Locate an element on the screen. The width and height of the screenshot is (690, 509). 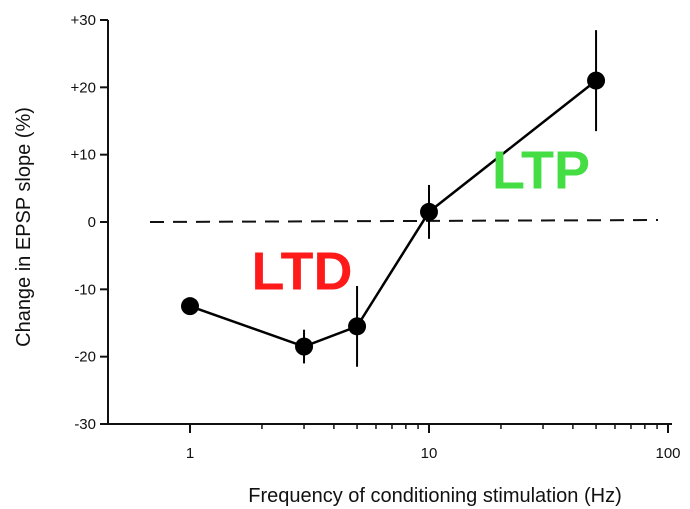
y-tick-label: -10 is located at coordinates (85, 289).